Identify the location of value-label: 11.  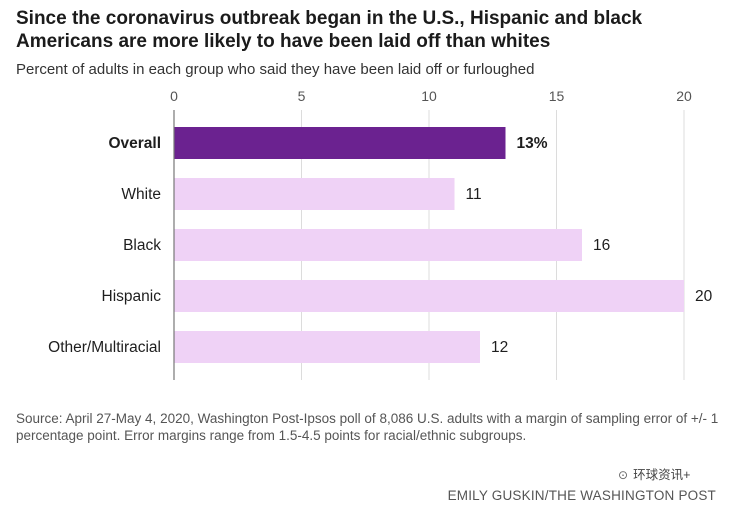
(474, 194).